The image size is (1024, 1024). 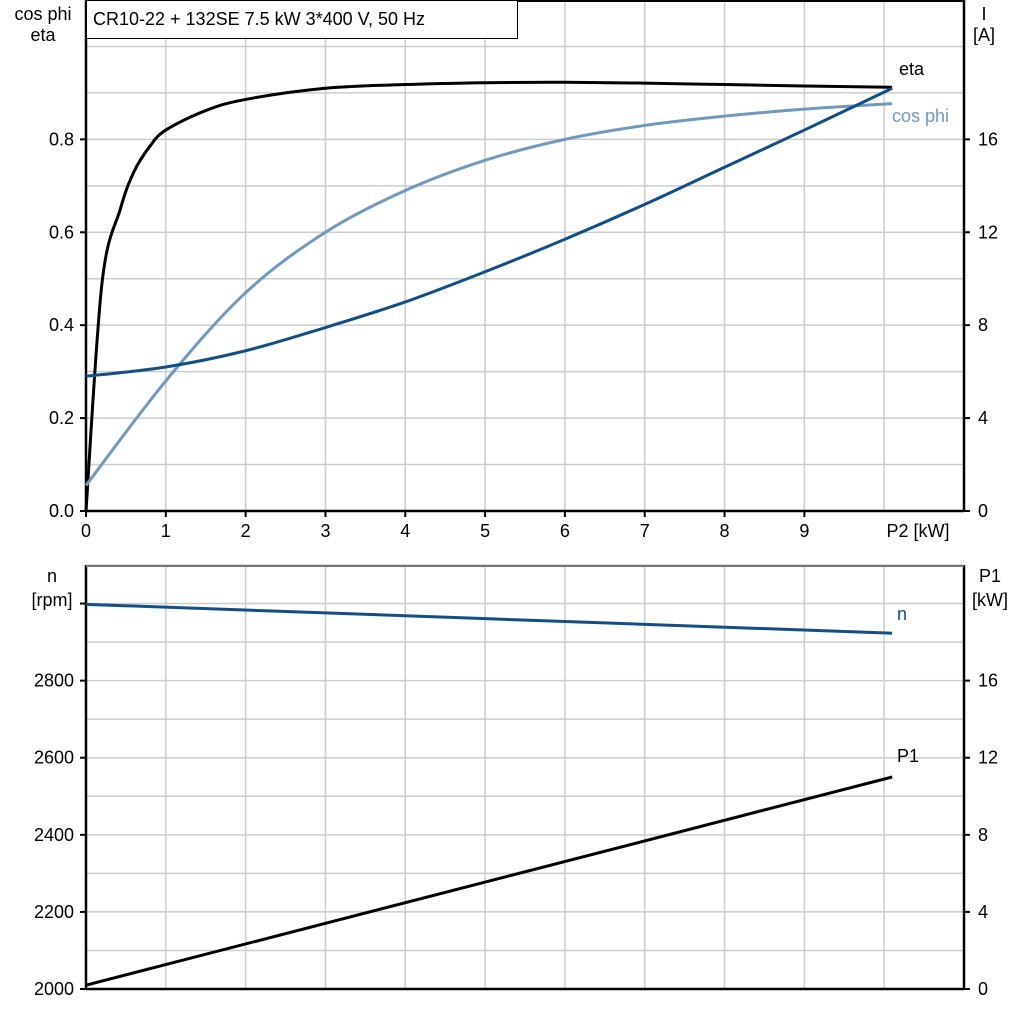 What do you see at coordinates (43, 35) in the screenshot?
I see `top-left-axis-label-2: eta` at bounding box center [43, 35].